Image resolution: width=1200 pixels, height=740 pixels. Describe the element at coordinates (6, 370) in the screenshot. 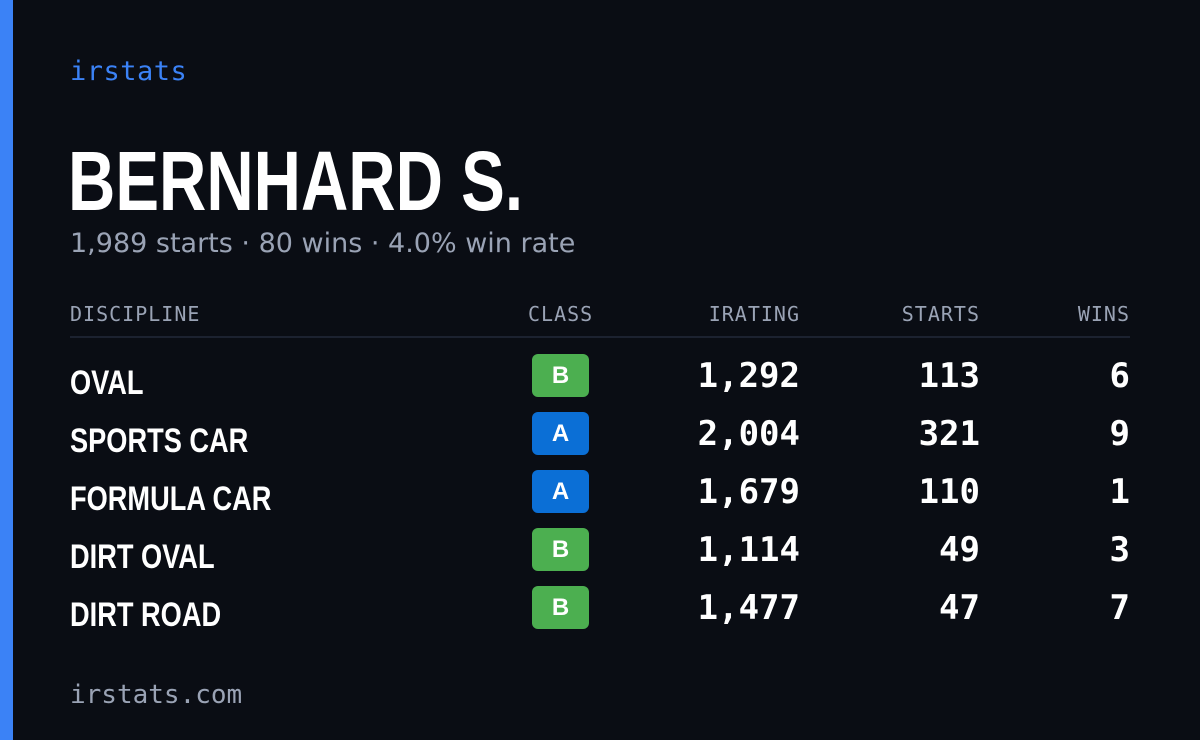

I see `accent-bar` at that location.